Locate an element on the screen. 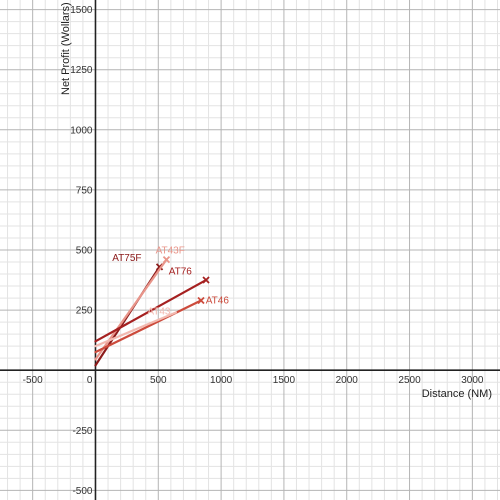  x-tick-label: 1500 is located at coordinates (284, 380).